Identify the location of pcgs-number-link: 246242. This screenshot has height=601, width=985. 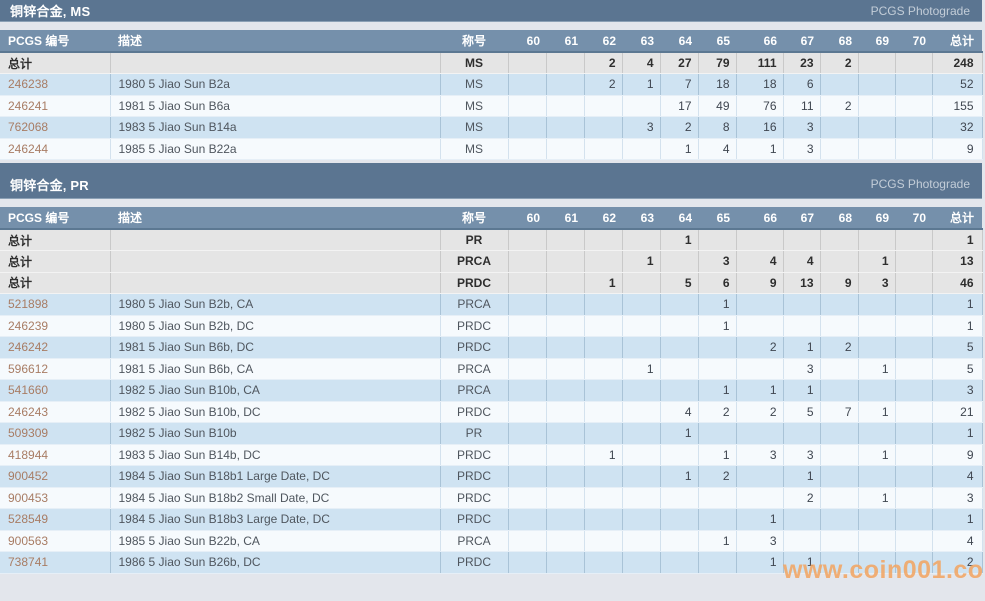
(28, 347).